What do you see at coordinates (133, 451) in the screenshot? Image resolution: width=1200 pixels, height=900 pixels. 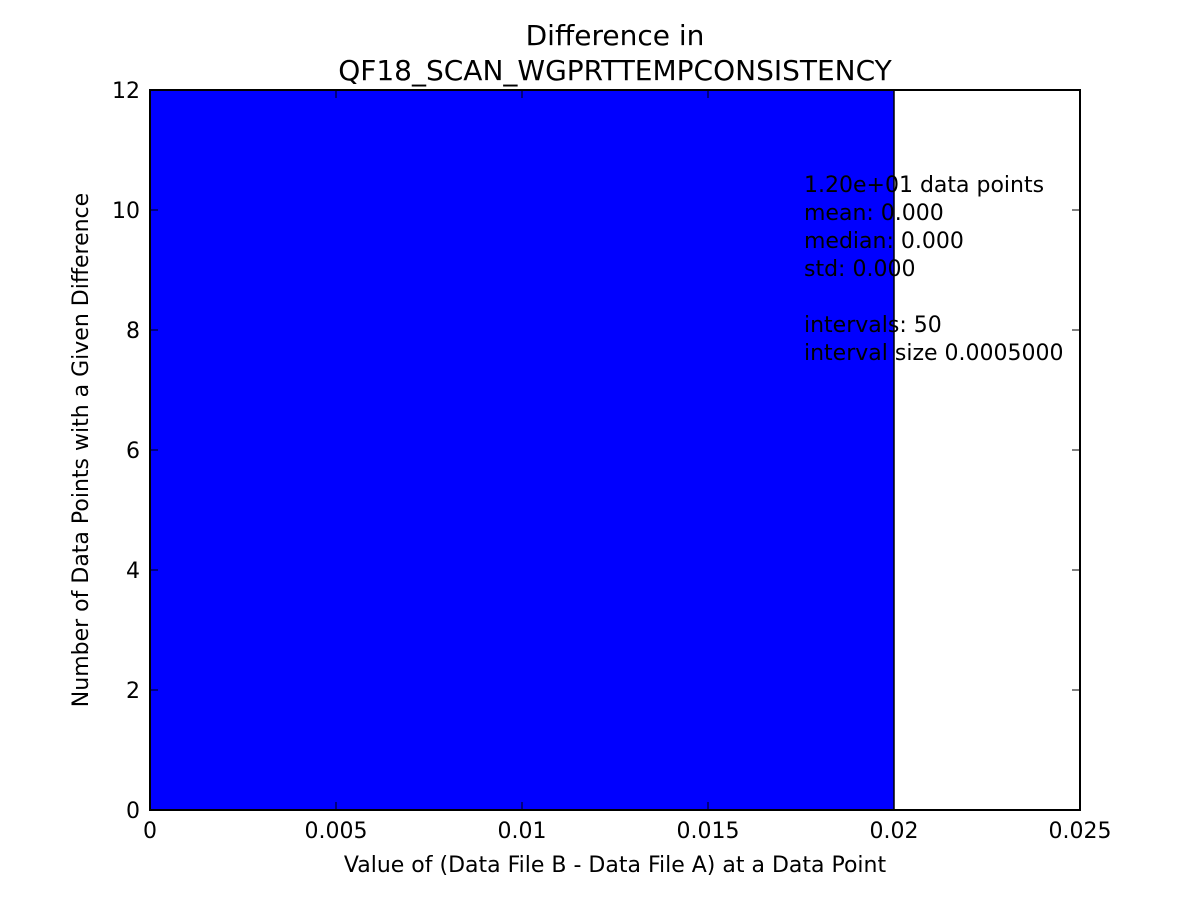 I see `y-tick-label: 6` at bounding box center [133, 451].